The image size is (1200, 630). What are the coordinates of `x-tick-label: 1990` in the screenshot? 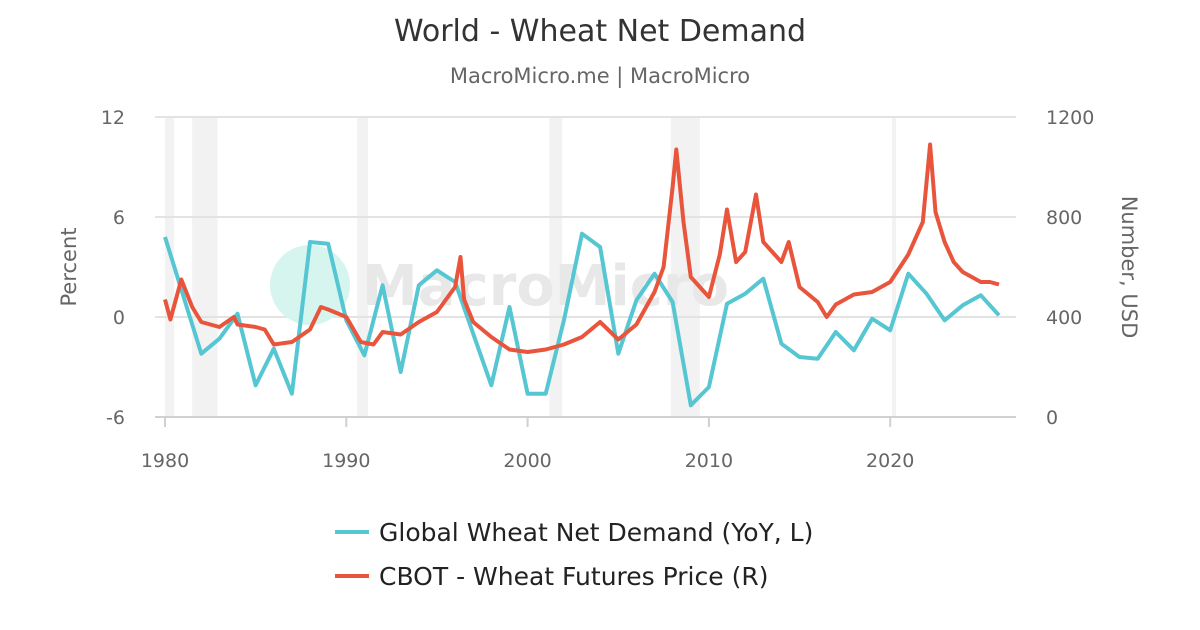 It's located at (346, 461).